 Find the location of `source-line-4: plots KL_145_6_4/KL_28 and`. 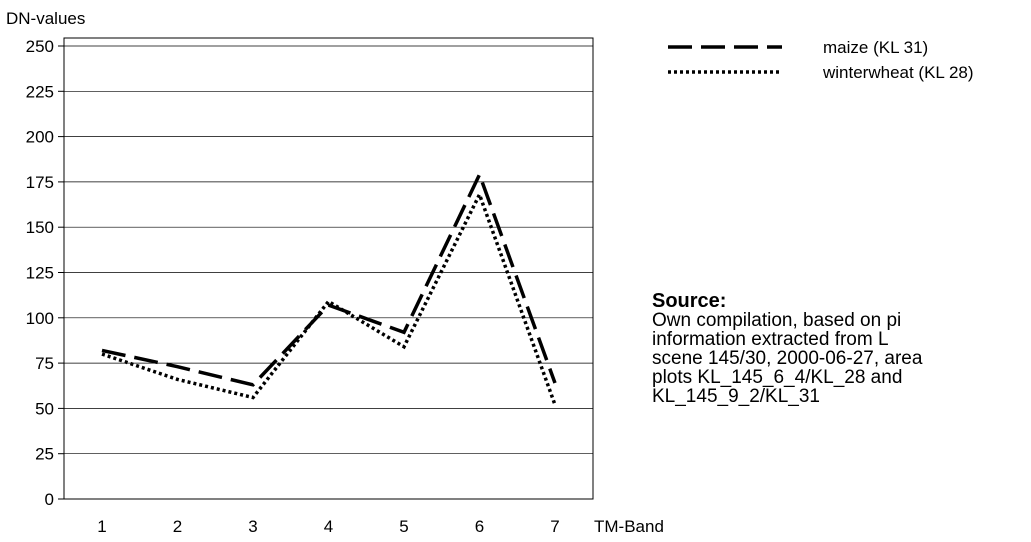

source-line-4: plots KL_145_6_4/KL_28 and is located at coordinates (777, 377).